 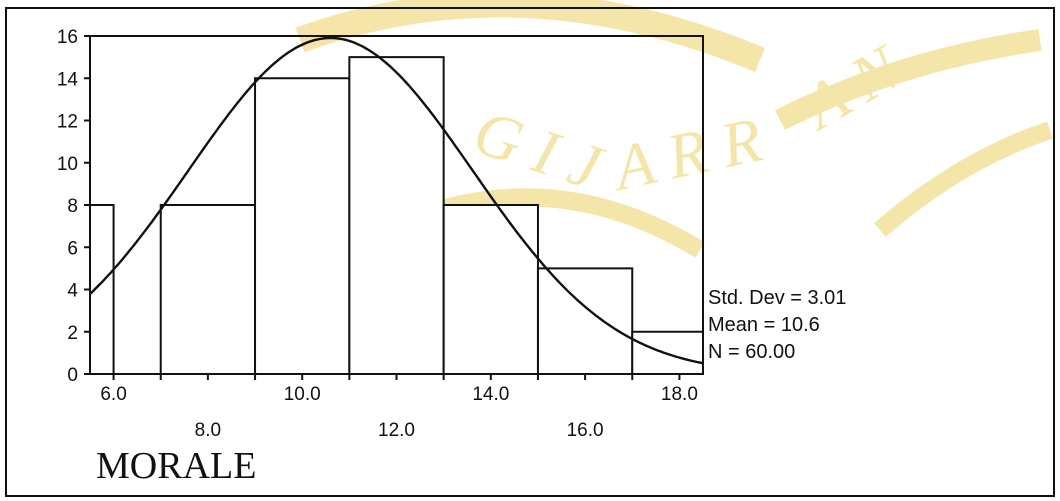 I want to click on y-tick-label: 2, so click(x=72, y=333).